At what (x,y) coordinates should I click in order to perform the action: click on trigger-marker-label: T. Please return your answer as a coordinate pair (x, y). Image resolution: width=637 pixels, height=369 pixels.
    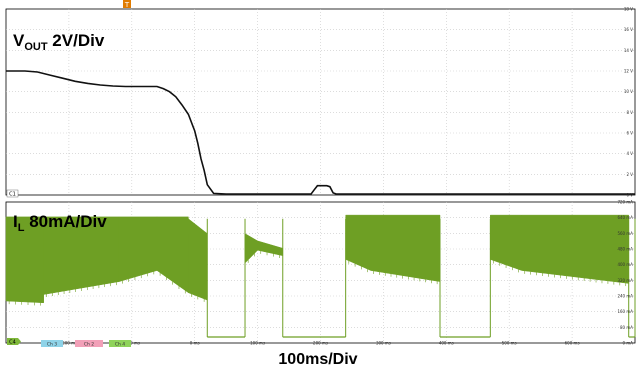
    Looking at the image, I should click on (127, 5).